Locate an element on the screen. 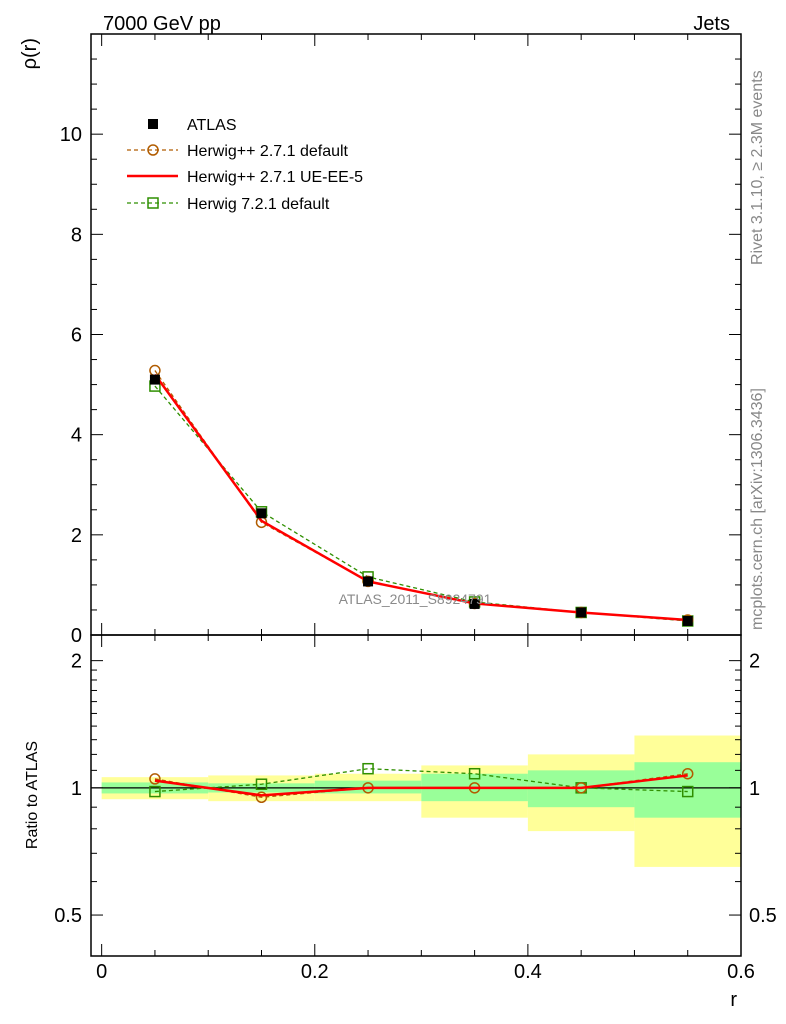 The image size is (786, 1024). ratio-y-tick-label: 2 is located at coordinates (76, 662).